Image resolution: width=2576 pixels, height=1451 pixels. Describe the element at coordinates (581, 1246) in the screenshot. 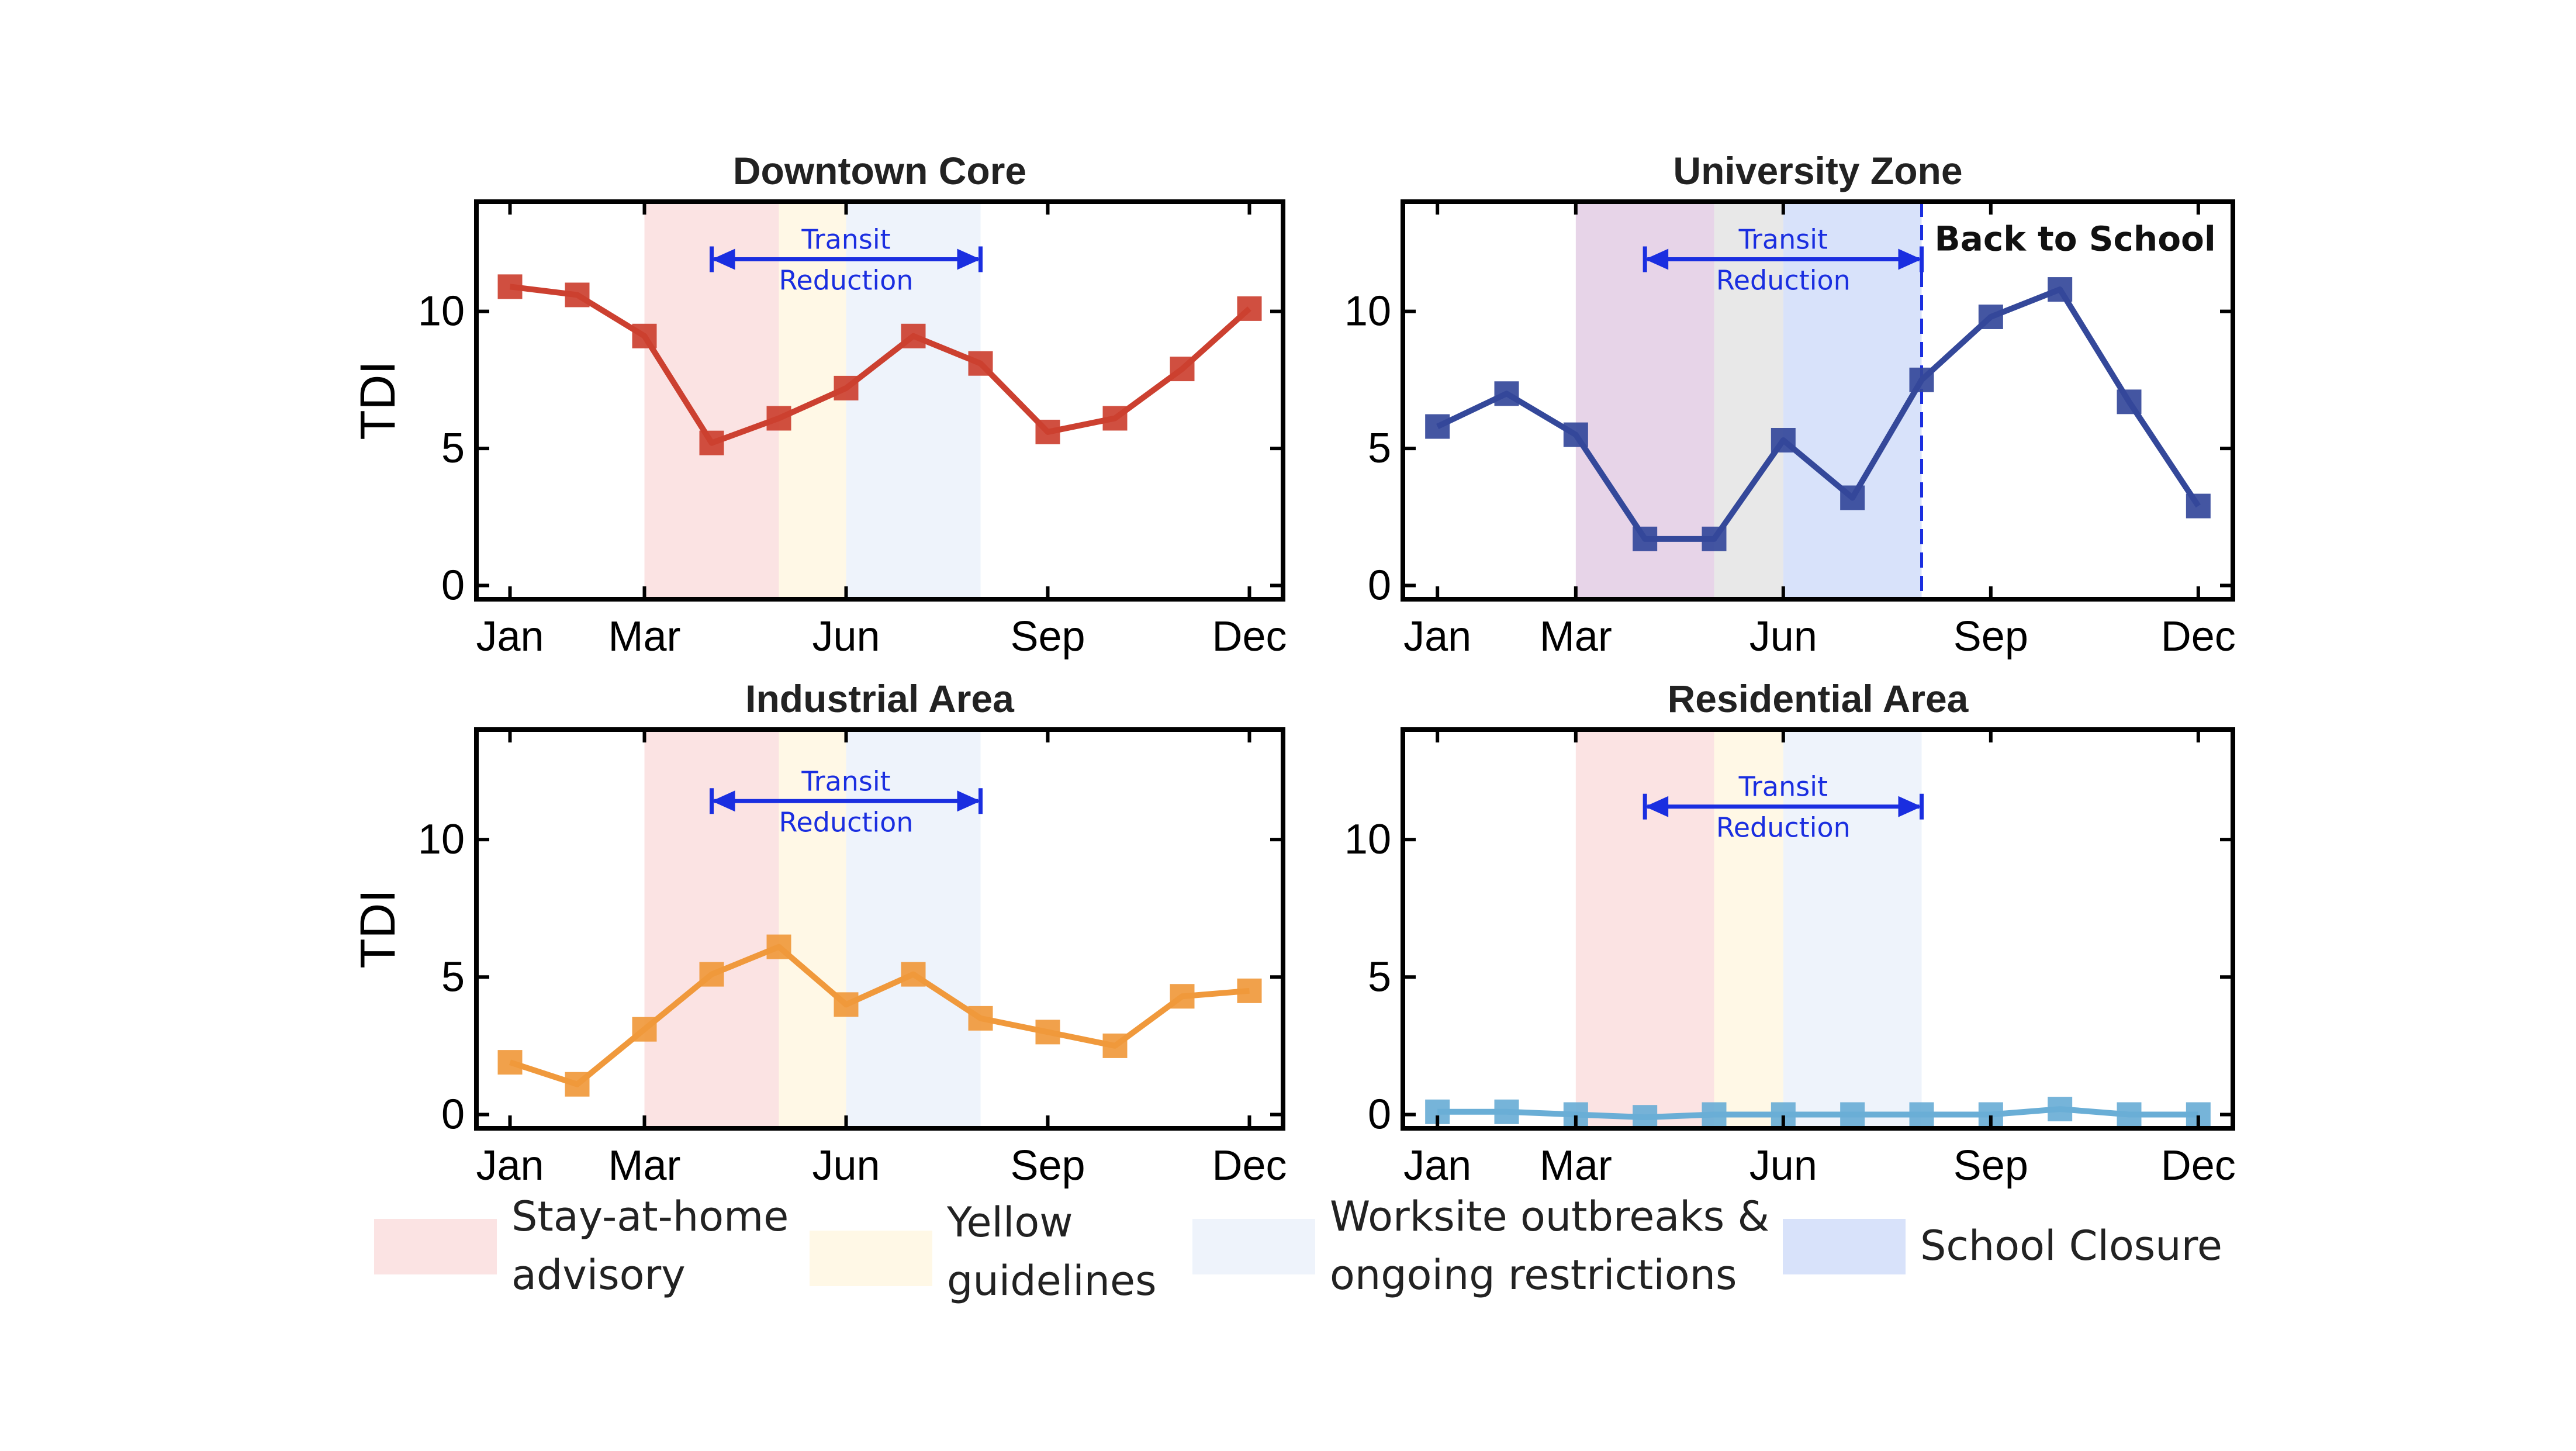

I see `legend-item-stay: Stay-at-home advisory` at that location.